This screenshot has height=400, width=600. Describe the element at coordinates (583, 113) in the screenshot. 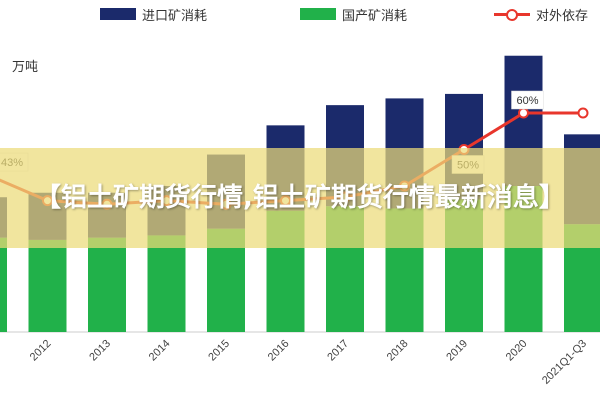

I see `dependency-point-2021Q1-Q3` at that location.